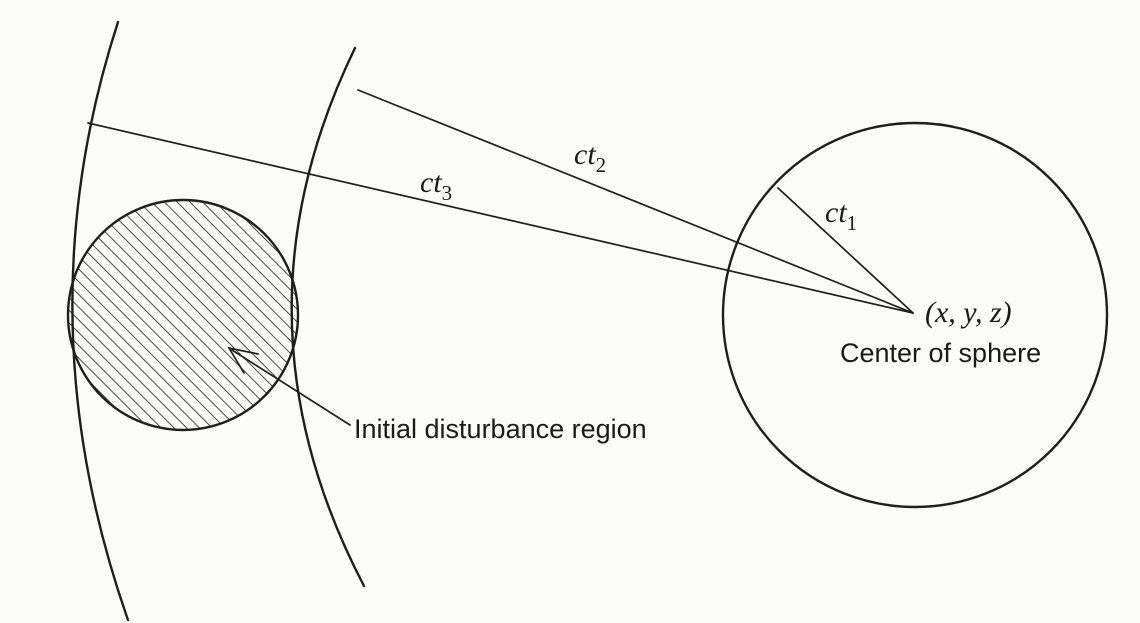 Image resolution: width=1140 pixels, height=623 pixels. I want to click on initial-disturbance-region, so click(183, 315).